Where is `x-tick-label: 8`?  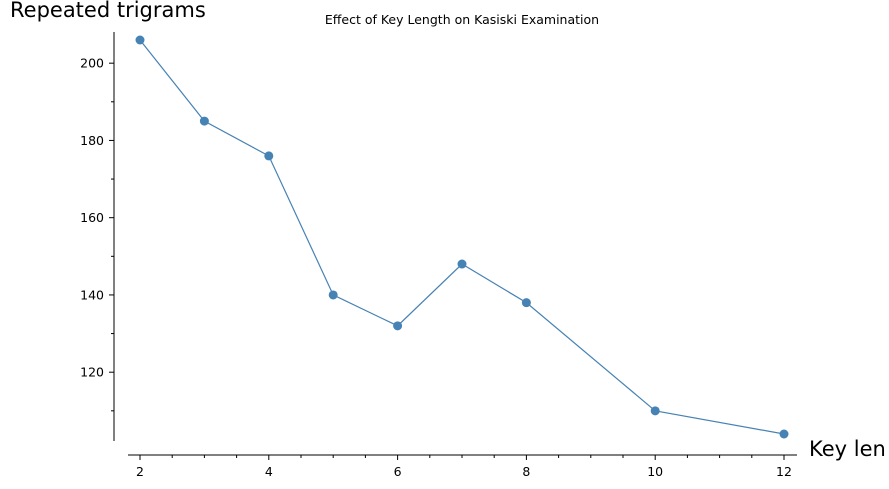
x-tick-label: 8 is located at coordinates (526, 471).